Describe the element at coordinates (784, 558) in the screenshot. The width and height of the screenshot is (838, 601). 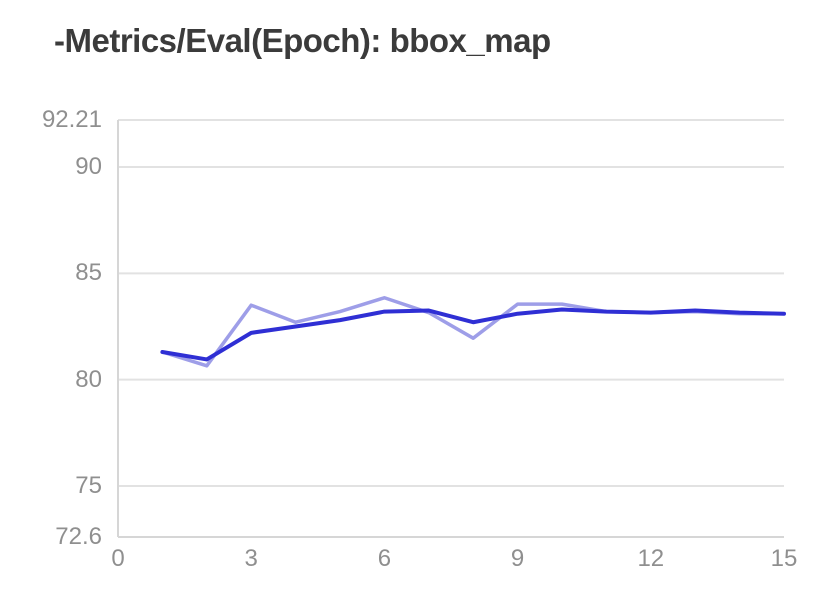
I see `x-axis-tick-label: 15` at that location.